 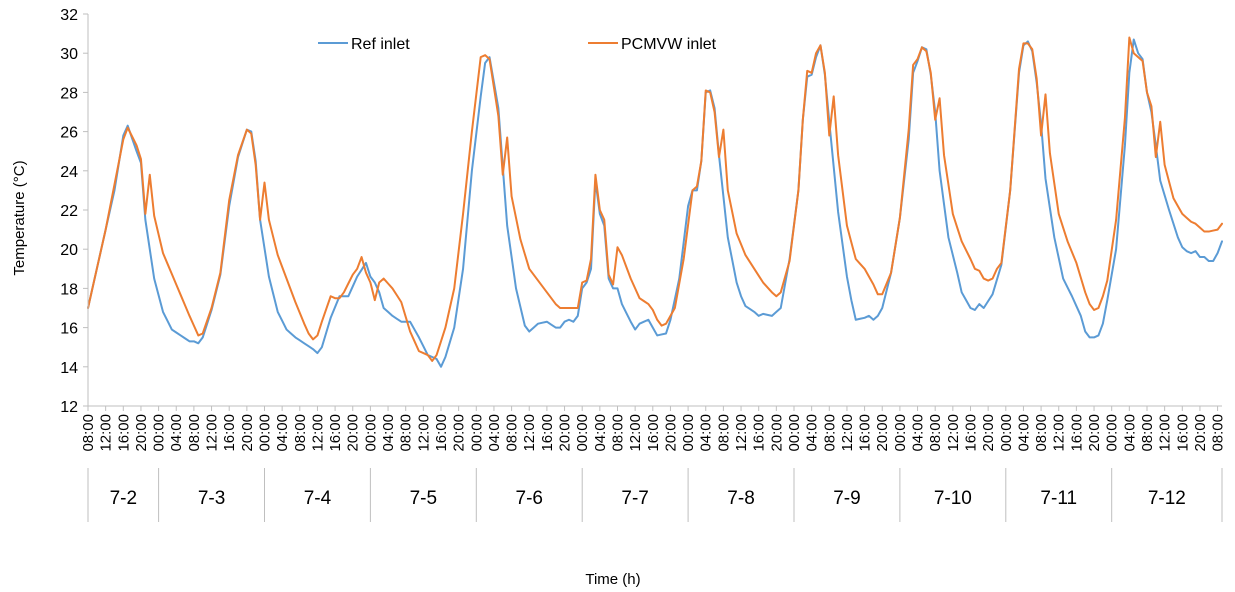 I want to click on y-tick-label: 28, so click(x=69, y=93).